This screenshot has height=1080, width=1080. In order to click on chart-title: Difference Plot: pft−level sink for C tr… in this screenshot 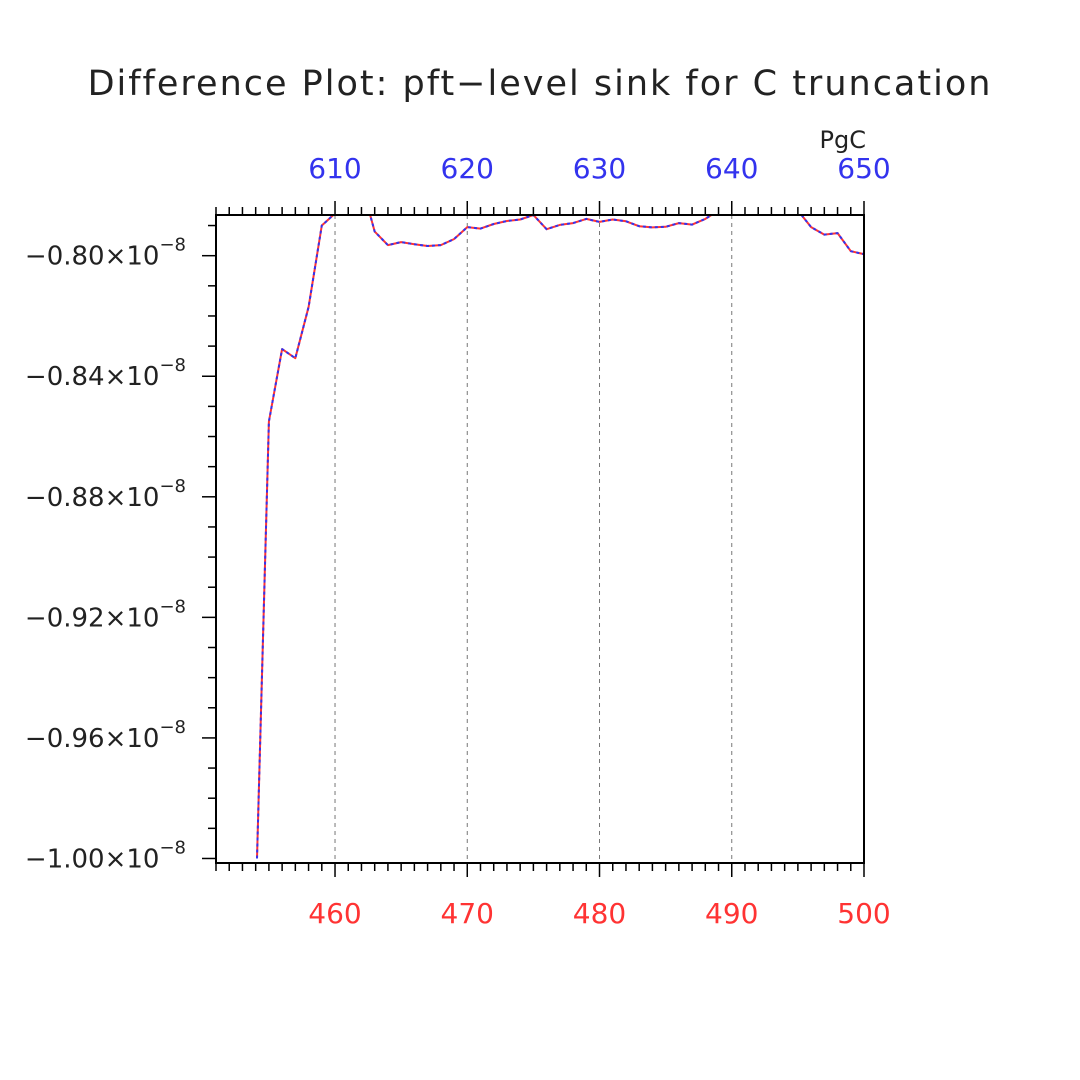, I will do `click(540, 84)`.